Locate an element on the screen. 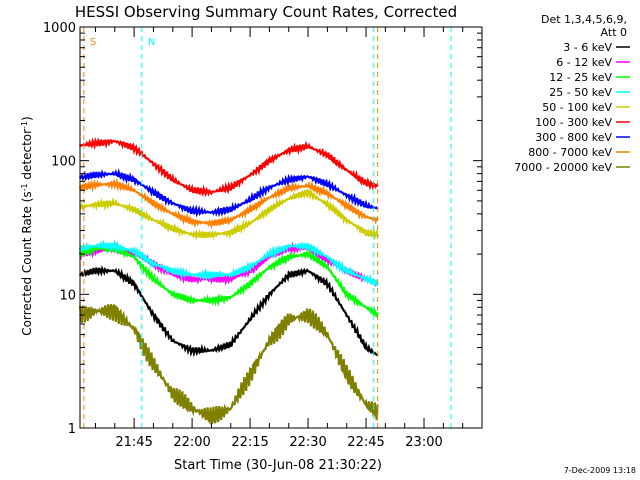  x-tick-label: 22:00 is located at coordinates (191, 442).